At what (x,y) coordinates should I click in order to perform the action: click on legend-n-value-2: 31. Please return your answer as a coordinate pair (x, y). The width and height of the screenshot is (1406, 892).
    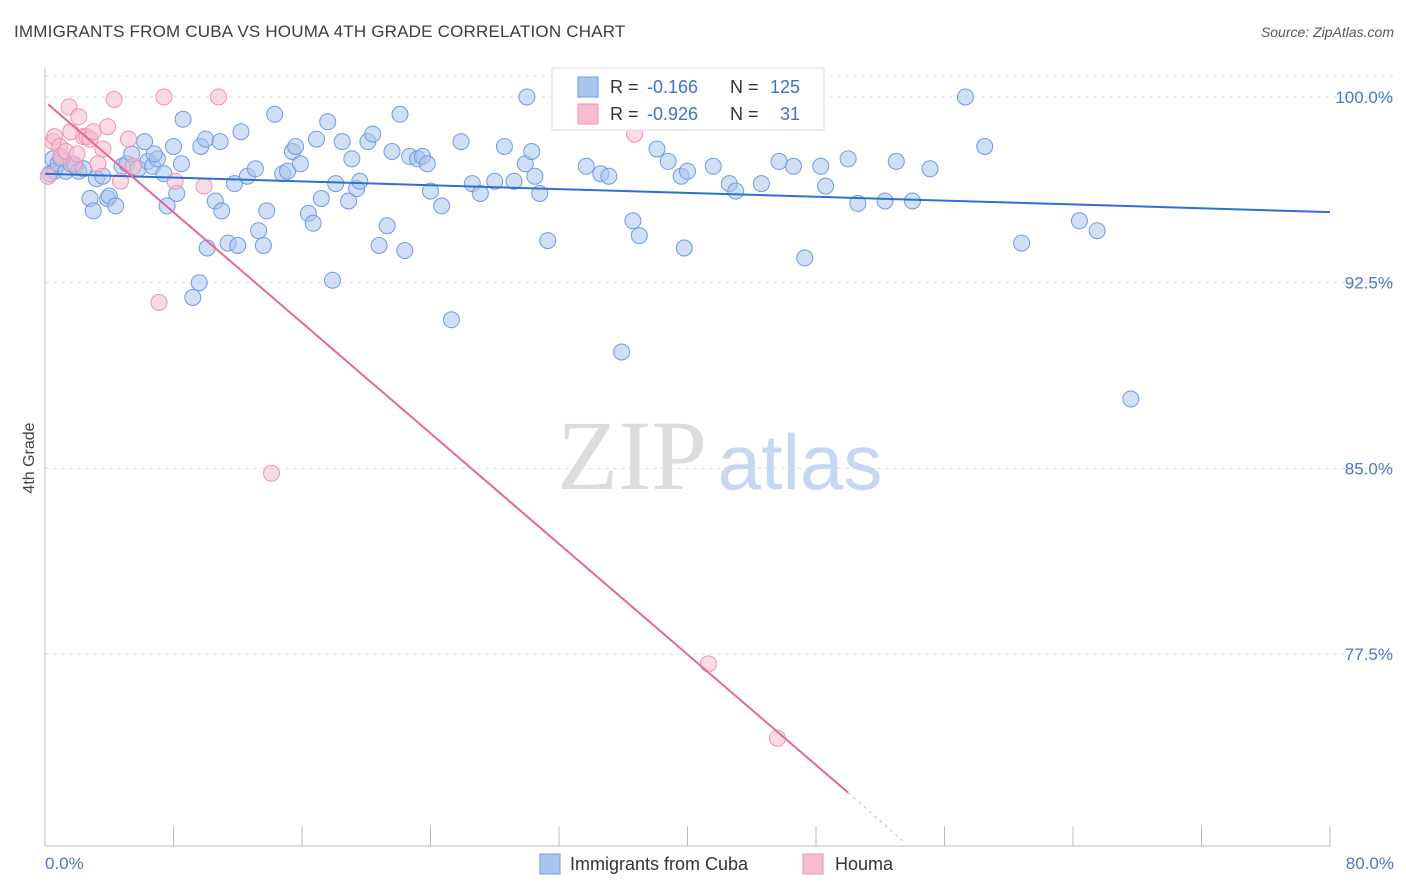
    Looking at the image, I should click on (790, 114).